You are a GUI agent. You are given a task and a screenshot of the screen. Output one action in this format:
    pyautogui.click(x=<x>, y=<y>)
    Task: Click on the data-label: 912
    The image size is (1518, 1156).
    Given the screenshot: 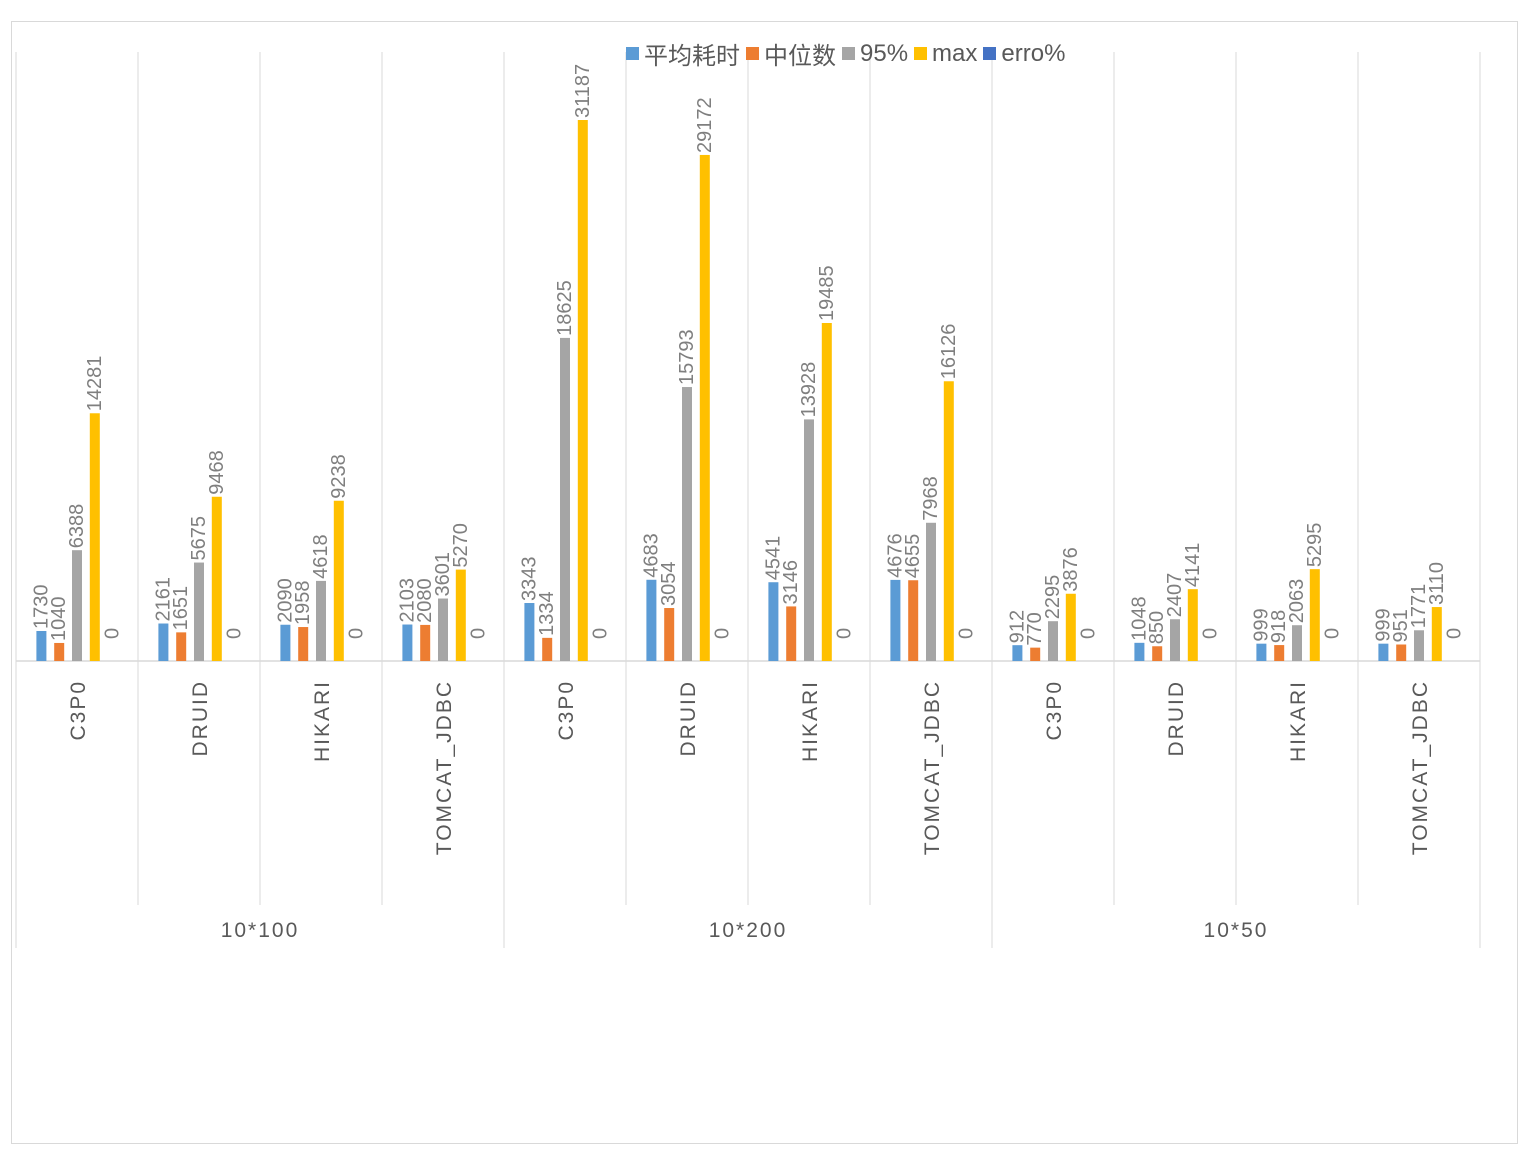 What is the action you would take?
    pyautogui.click(x=1017, y=626)
    